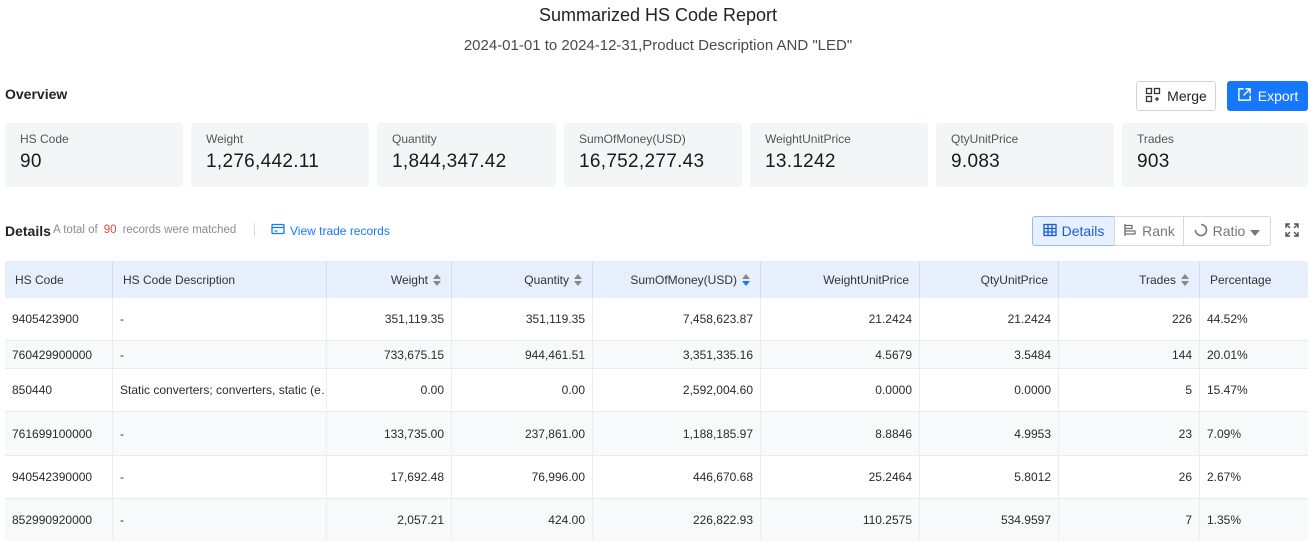 This screenshot has width=1316, height=541. I want to click on cell-qty-unit-price: 5.8012, so click(989, 477).